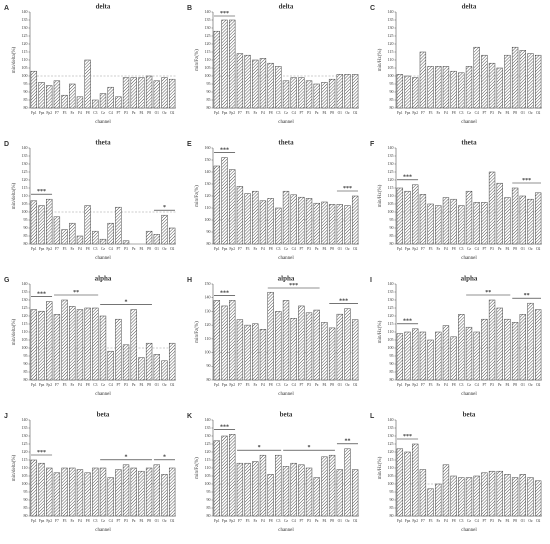  I want to click on y-tick-label: 100, so click(391, 347).